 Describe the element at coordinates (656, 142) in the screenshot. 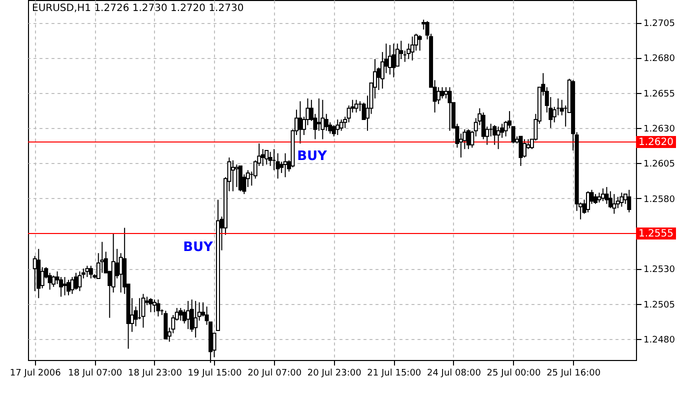

I see `ref-line-label: 1.2620` at that location.